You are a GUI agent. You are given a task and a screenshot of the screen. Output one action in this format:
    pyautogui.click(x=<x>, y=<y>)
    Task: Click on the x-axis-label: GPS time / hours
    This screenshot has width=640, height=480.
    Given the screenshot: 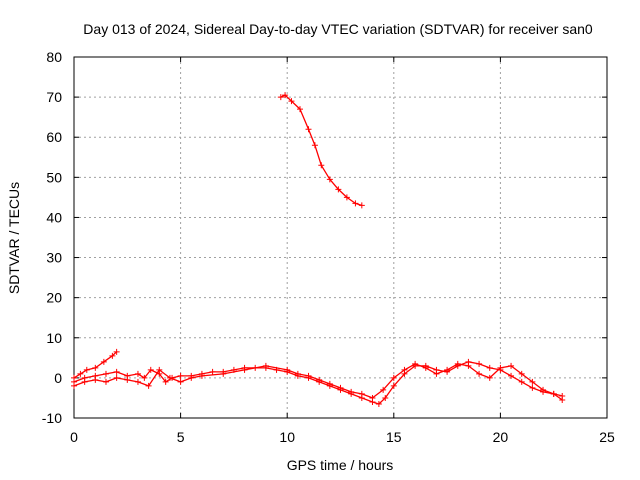 What is the action you would take?
    pyautogui.click(x=340, y=465)
    